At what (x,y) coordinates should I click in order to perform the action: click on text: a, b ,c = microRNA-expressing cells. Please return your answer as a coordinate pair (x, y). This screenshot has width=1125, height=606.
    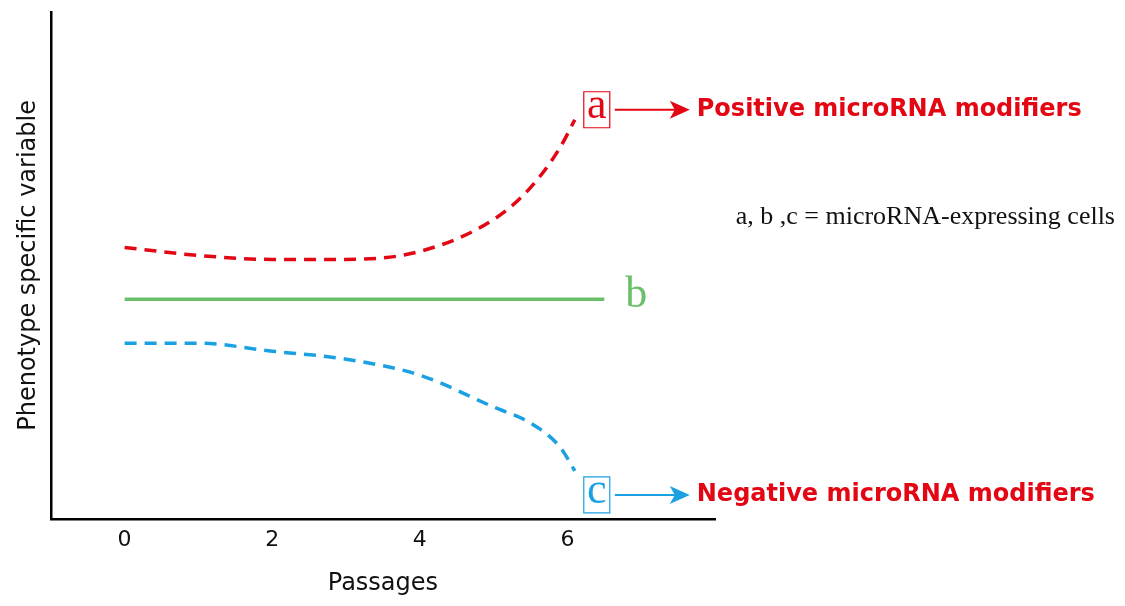
    Looking at the image, I should click on (925, 216).